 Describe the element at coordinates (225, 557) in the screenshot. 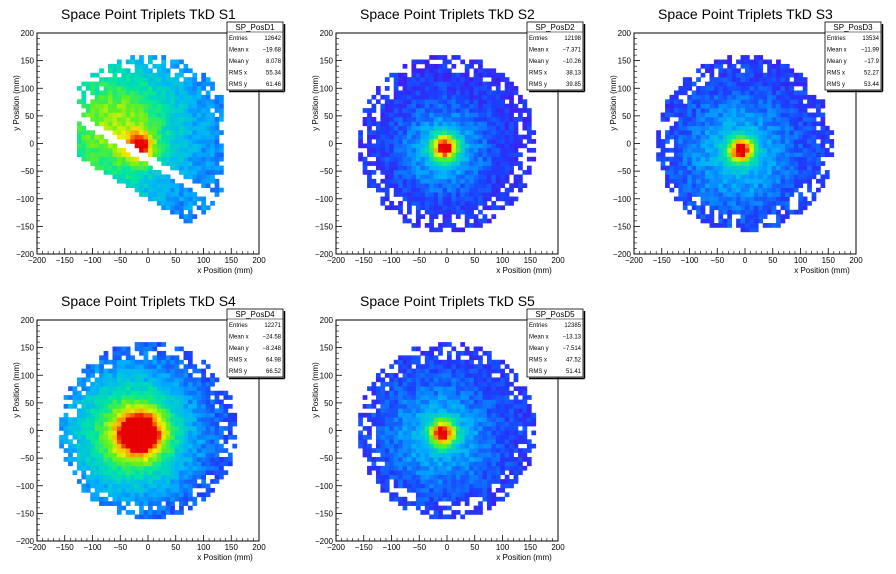

I see `x-axis-label: x Position (mm)` at that location.